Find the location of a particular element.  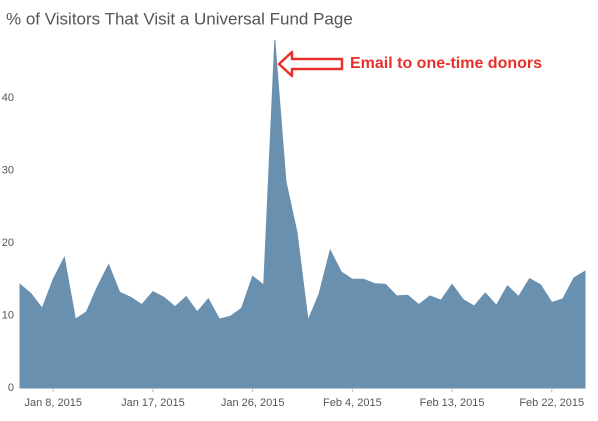

y-tick-label: 30 is located at coordinates (8, 170).